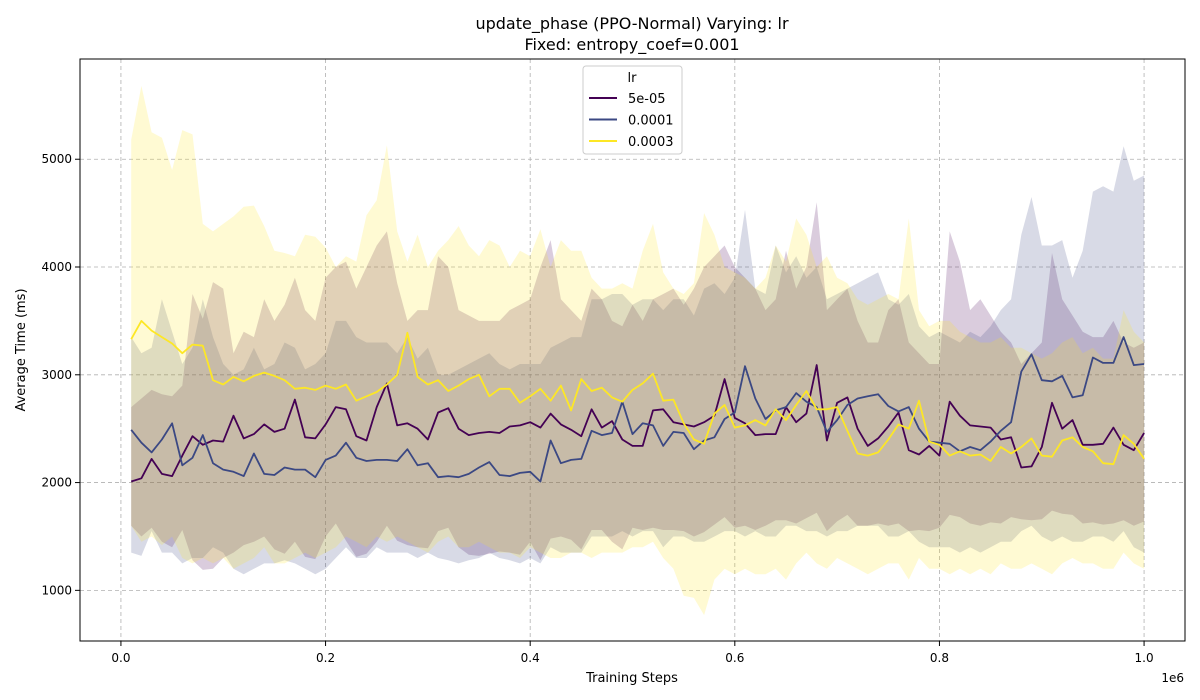 This screenshot has width=1200, height=700. Describe the element at coordinates (21, 349) in the screenshot. I see `y-axis-label: Average Time (ms)` at that location.